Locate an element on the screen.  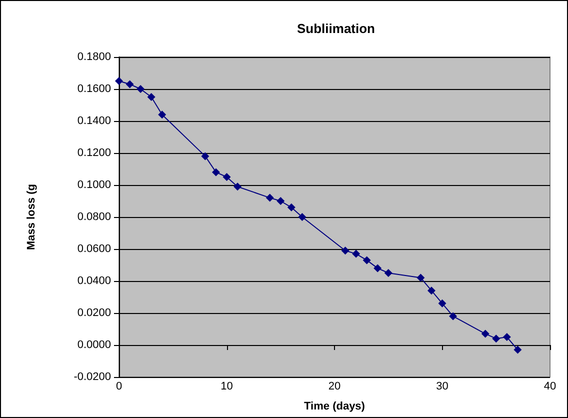
x-tick-label: 20 is located at coordinates (334, 386).